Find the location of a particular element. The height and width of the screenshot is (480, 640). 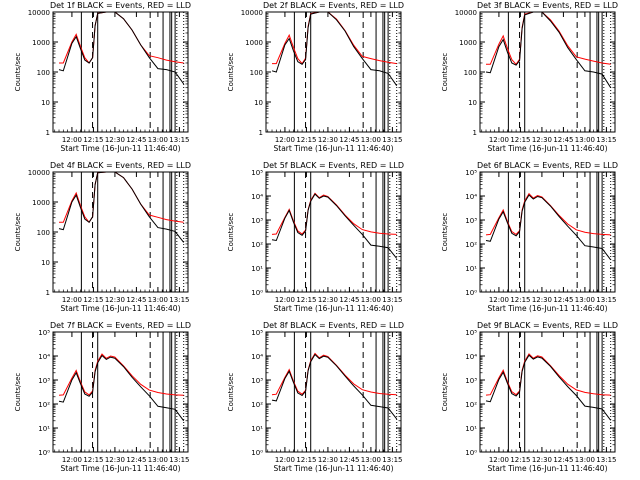

panel-title: Det 1f BLACK = Events, RED = LLD is located at coordinates (120, 5).